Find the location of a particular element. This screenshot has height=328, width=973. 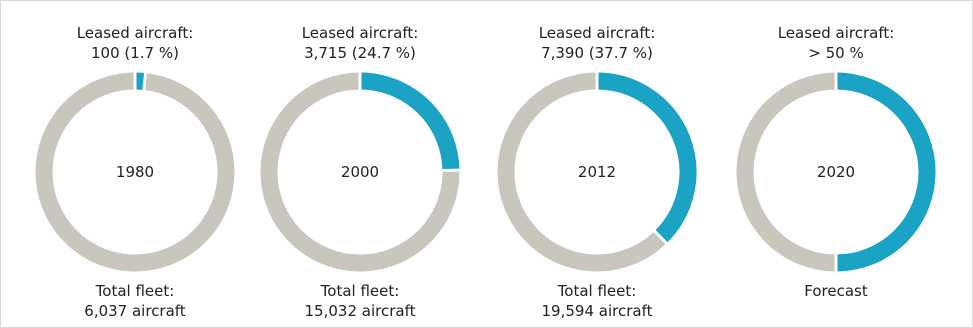

year-label: 2000 is located at coordinates (360, 172).